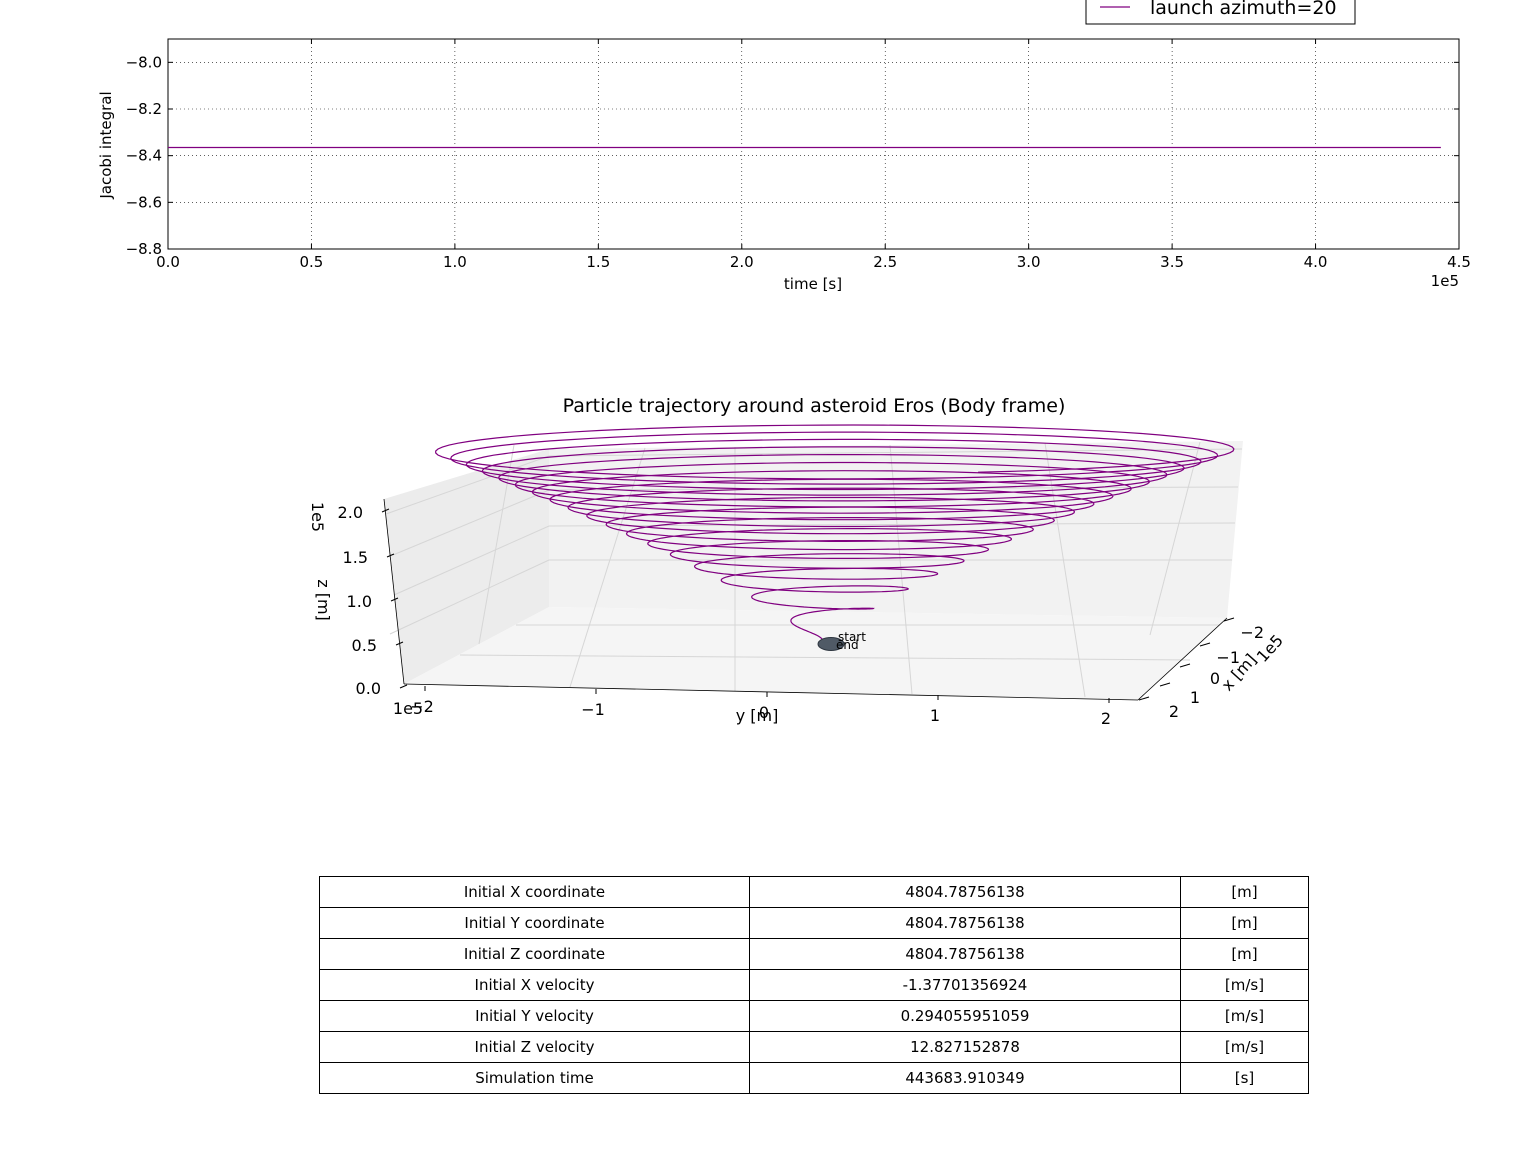  I want to click on table-row: Initial X velocity -1.37701356924 [m/s], so click(814, 985).